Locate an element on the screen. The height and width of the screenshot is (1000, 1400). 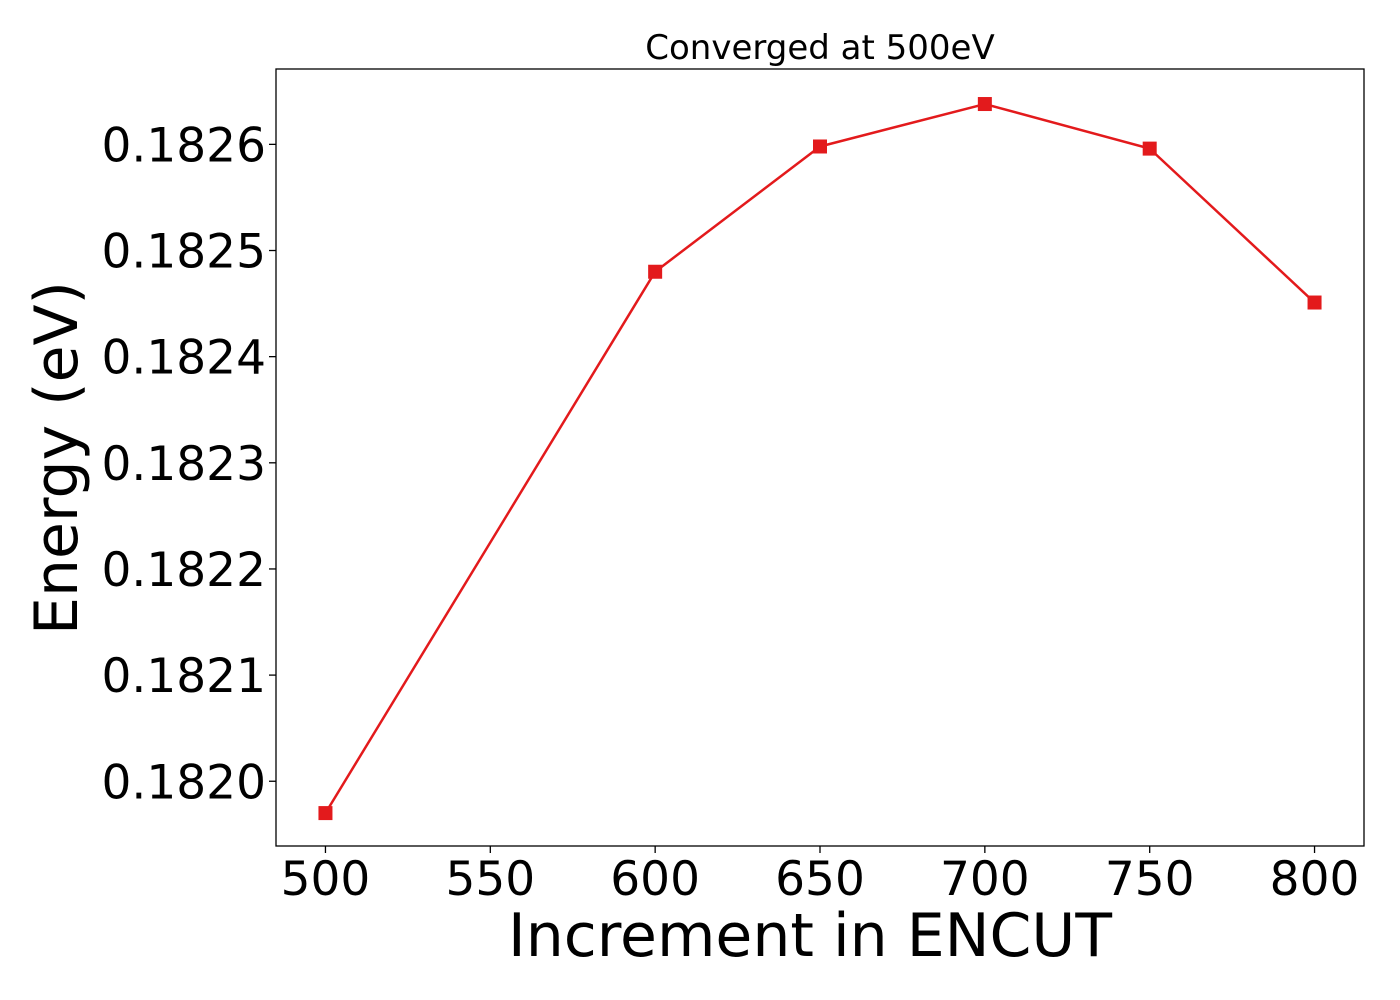
y-tick-label: 0.1826 is located at coordinates (184, 145).